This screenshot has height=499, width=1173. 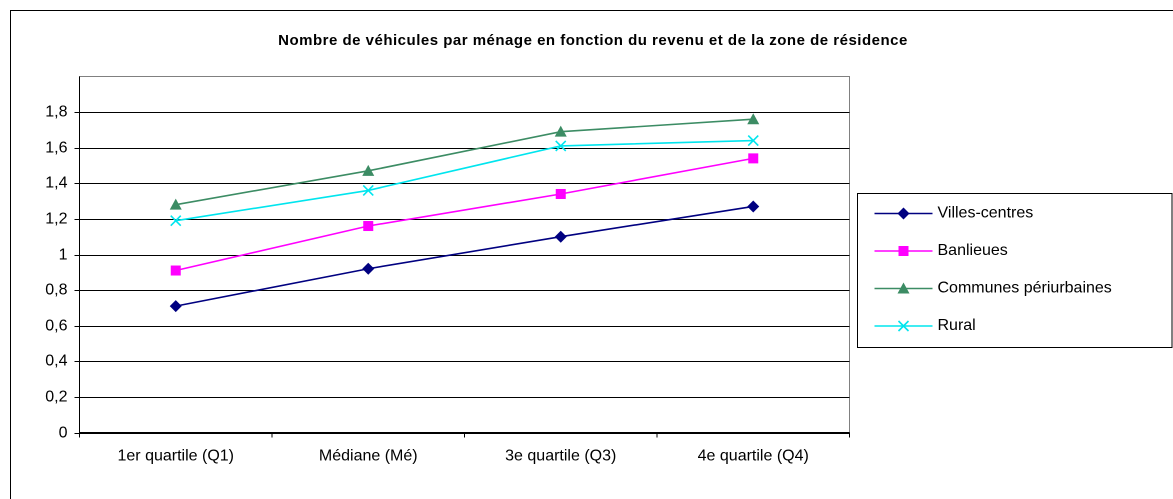 What do you see at coordinates (560, 456) in the screenshot?
I see `x-tick-label: 3e quartile (Q3)` at bounding box center [560, 456].